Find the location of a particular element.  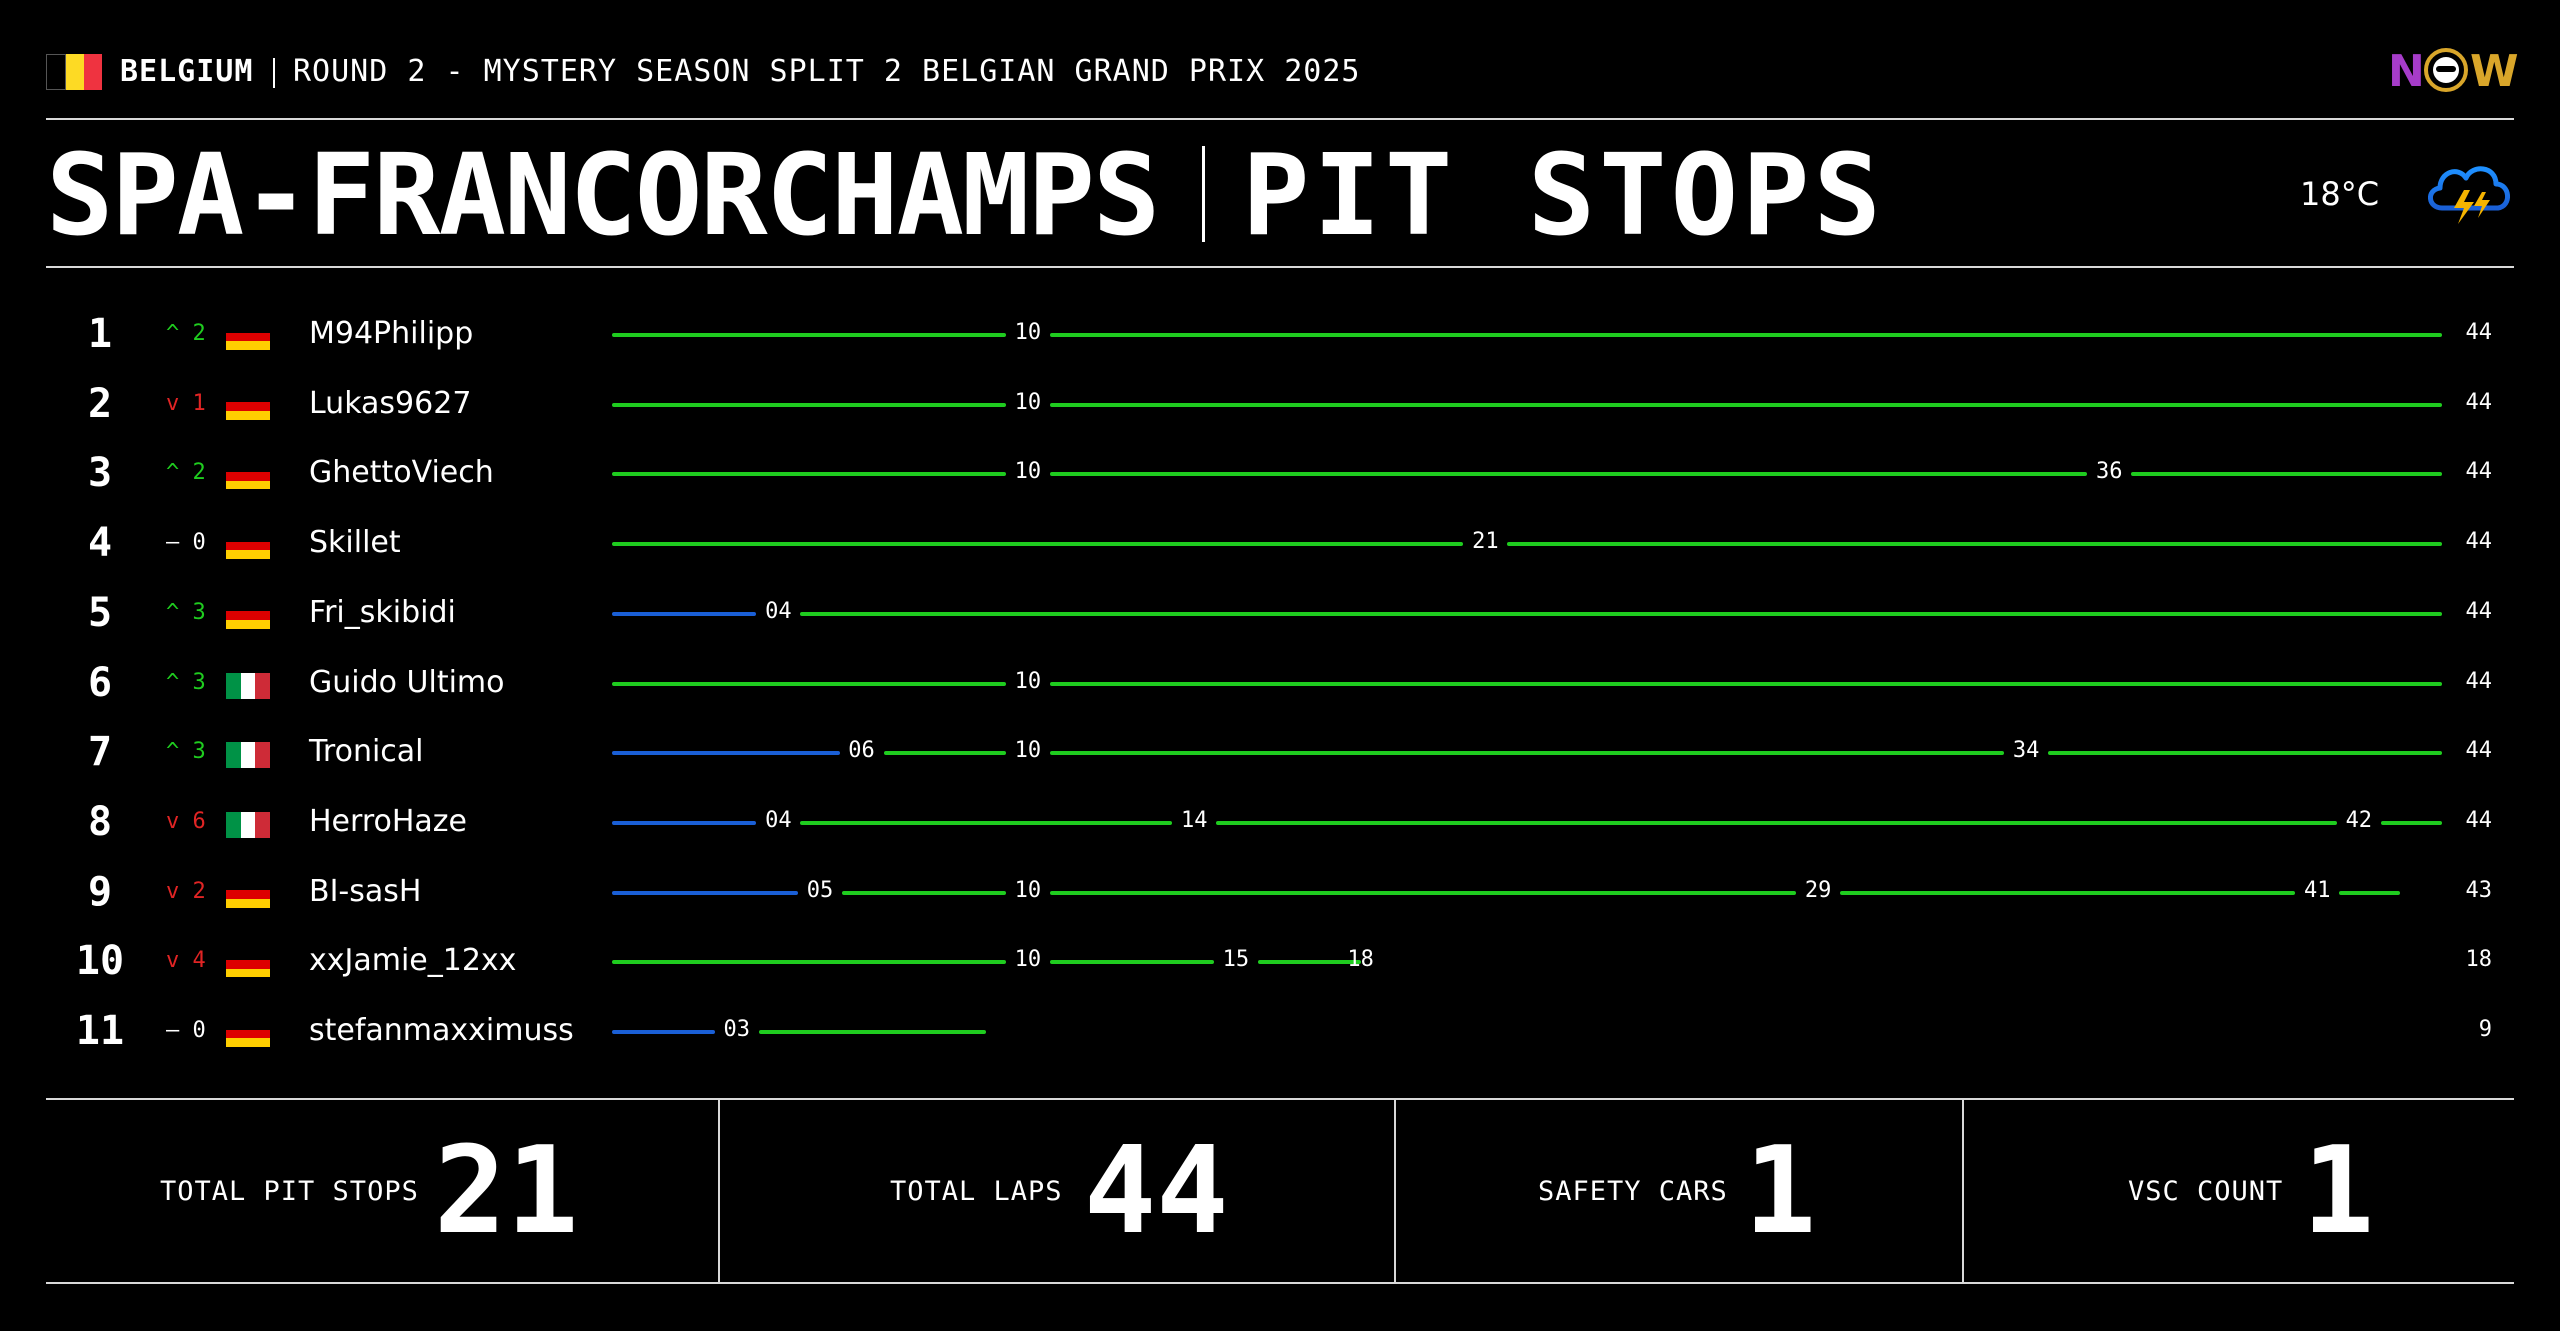

stat-value-safety-cars: 1 is located at coordinates (1780, 1191).